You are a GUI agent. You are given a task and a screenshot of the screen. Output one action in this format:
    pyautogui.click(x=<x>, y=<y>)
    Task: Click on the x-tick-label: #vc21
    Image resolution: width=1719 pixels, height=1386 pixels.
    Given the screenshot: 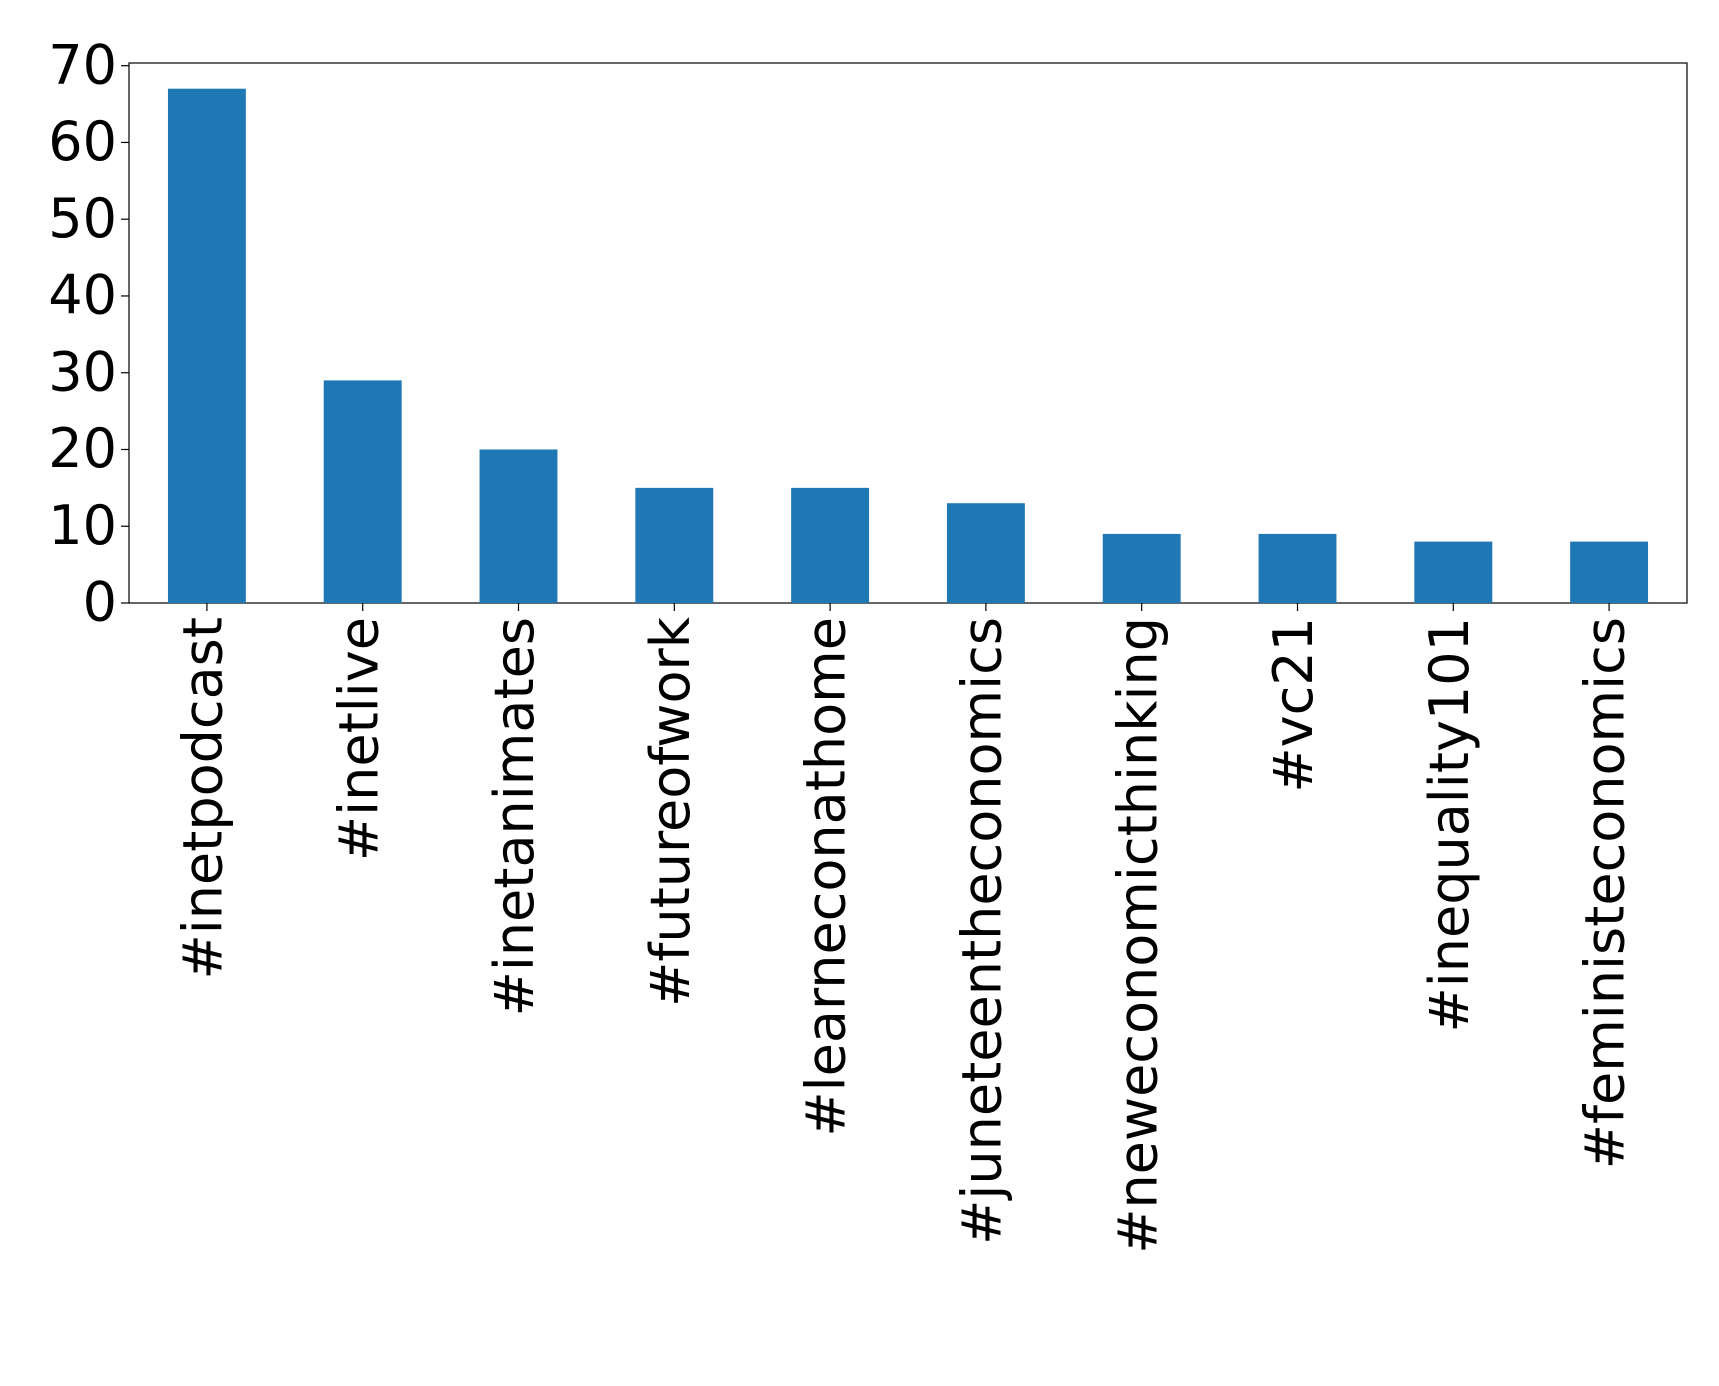 What is the action you would take?
    pyautogui.click(x=1293, y=705)
    